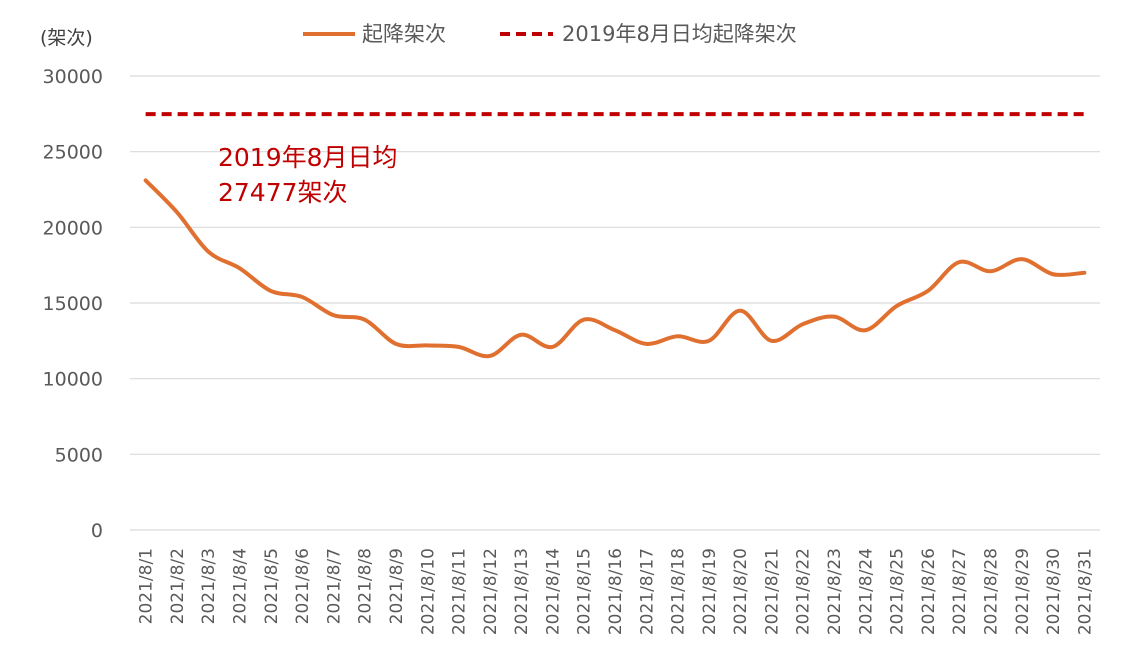 The width and height of the screenshot is (1122, 670). I want to click on legend-label-2019-average: 2019年8月日均起降架次, so click(679, 34).